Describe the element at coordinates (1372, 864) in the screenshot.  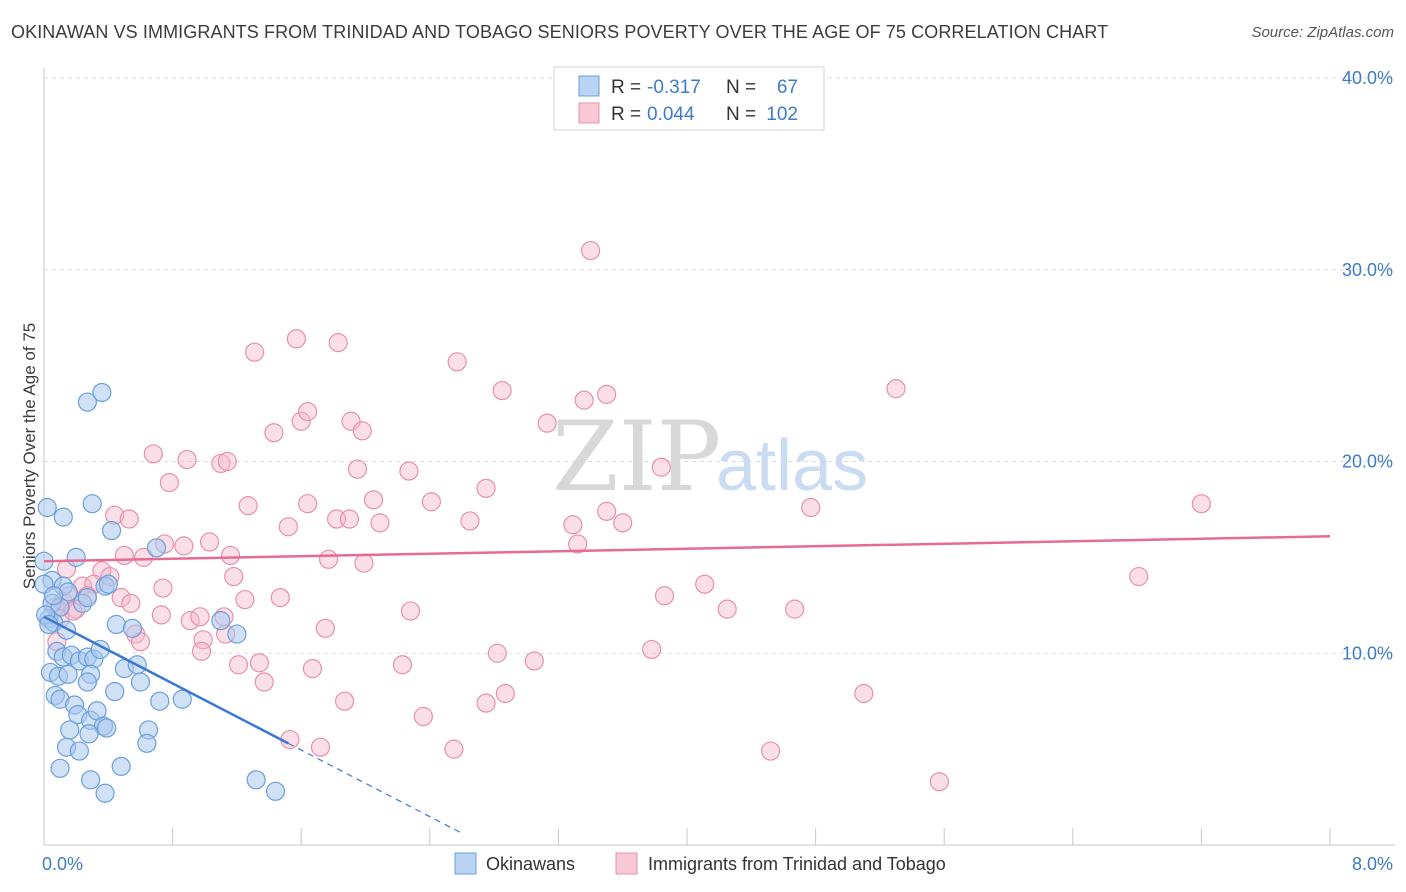
I see `x-tick-label: 8.0%` at that location.